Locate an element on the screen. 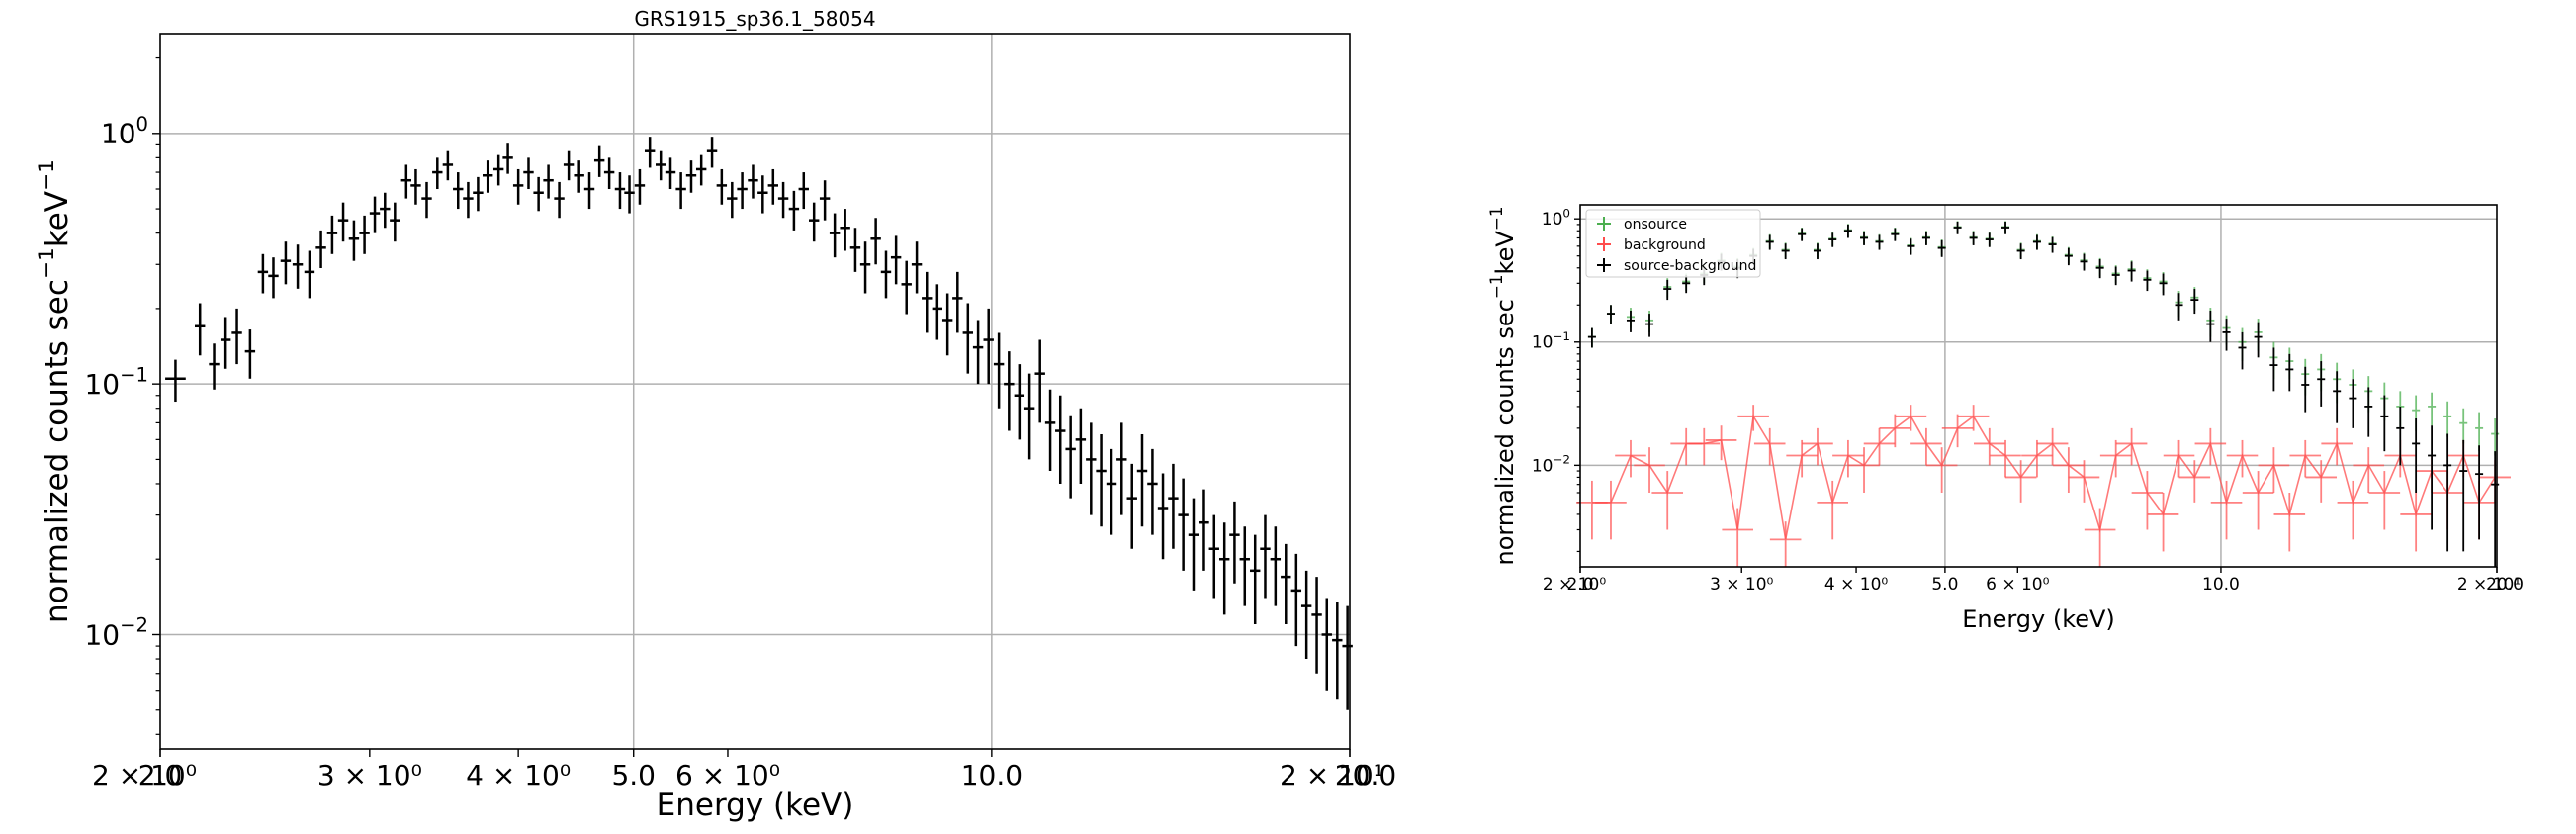 This screenshot has height=834, width=2576. x-tick-label: 20.0 is located at coordinates (2505, 585).